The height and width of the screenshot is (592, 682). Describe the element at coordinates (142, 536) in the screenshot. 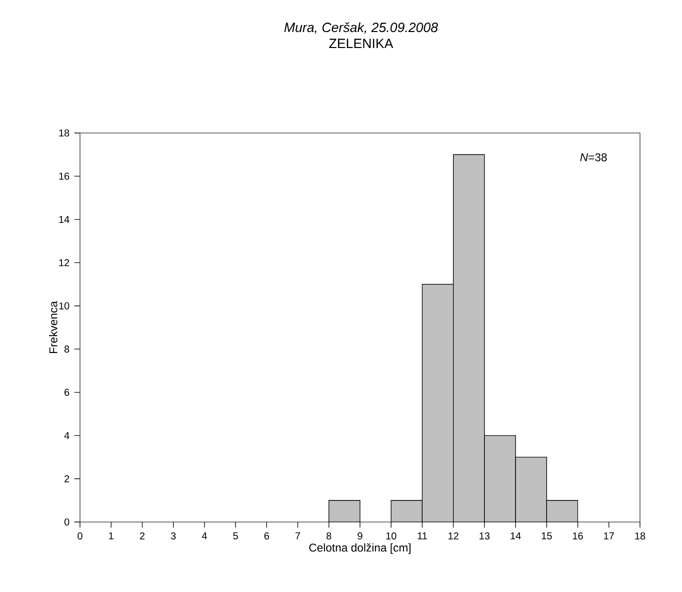

I see `x-tick-label: 2` at that location.